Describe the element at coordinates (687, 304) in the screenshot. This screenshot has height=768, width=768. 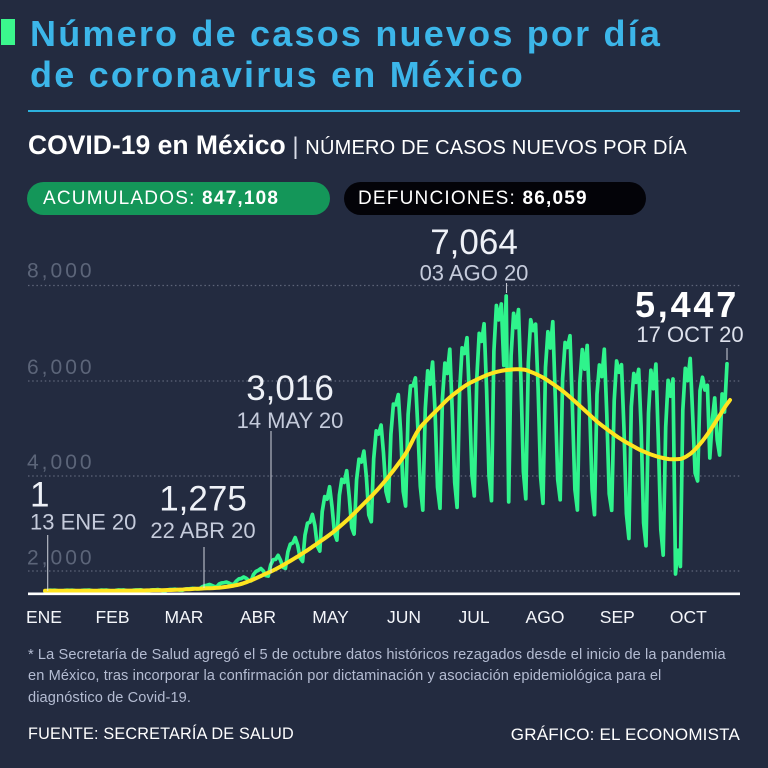
I see `svg-text: 5,447` at that location.